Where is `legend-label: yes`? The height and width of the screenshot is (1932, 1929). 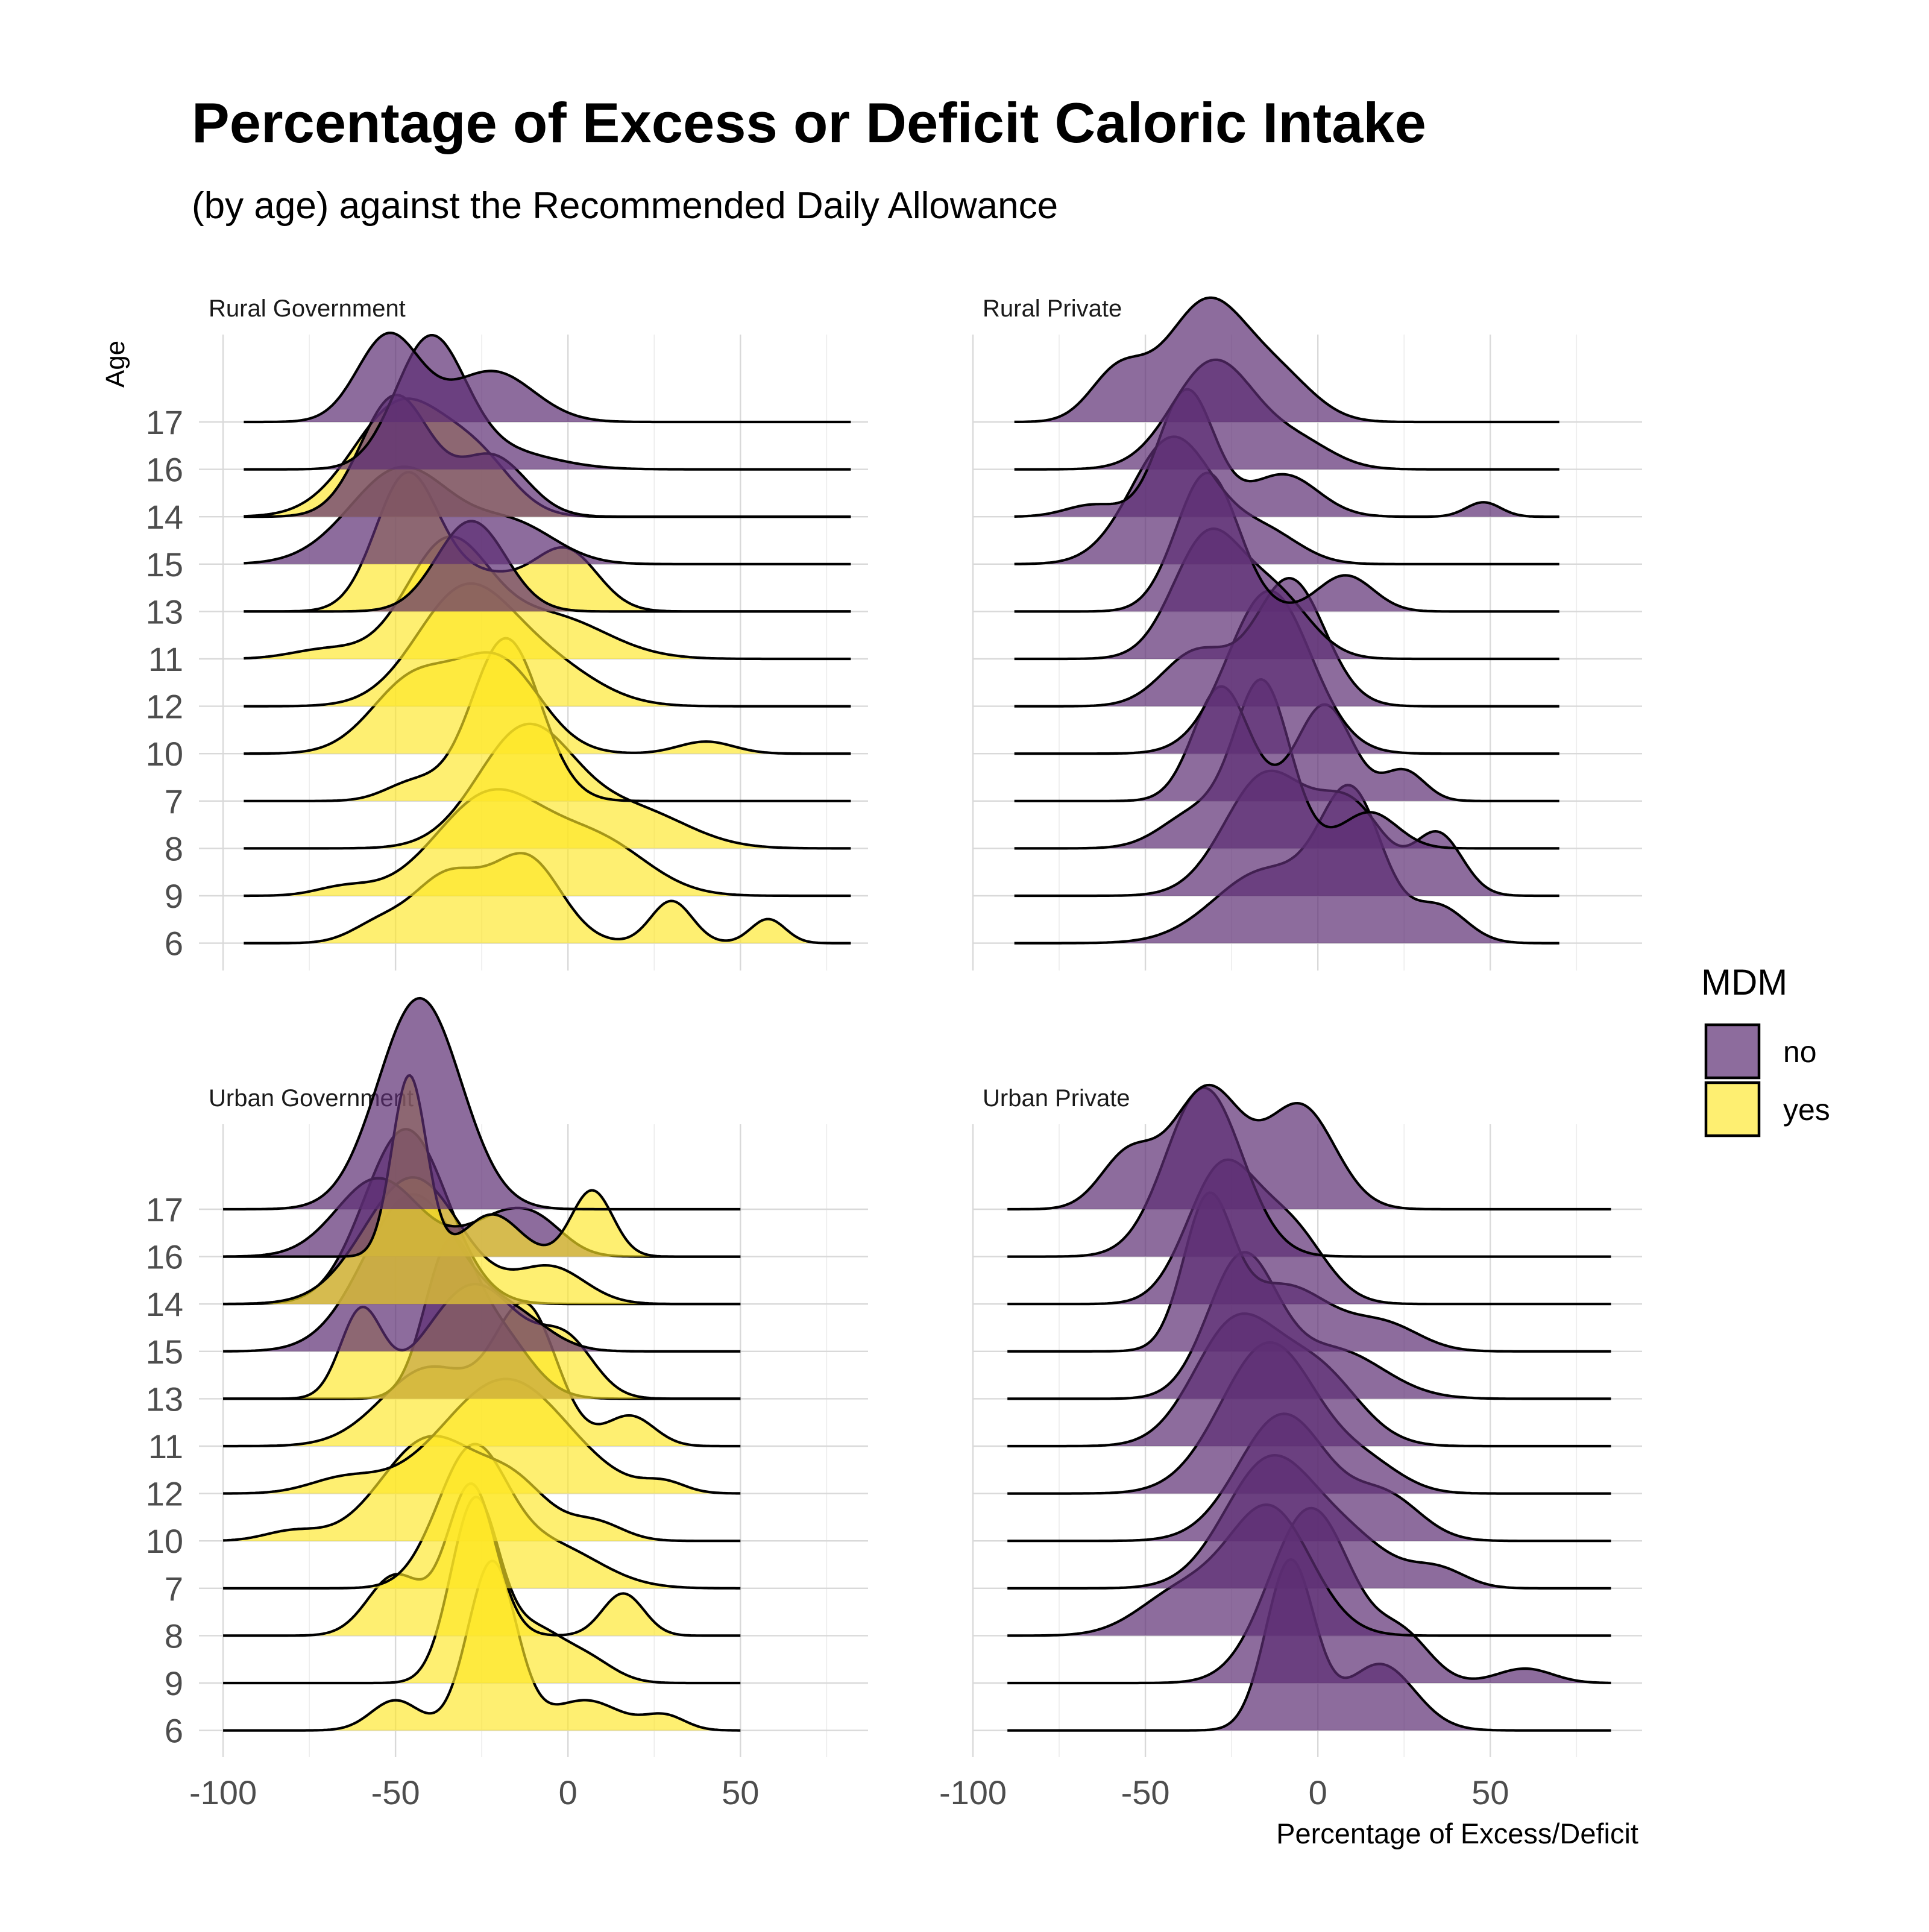 legend-label: yes is located at coordinates (1806, 1110).